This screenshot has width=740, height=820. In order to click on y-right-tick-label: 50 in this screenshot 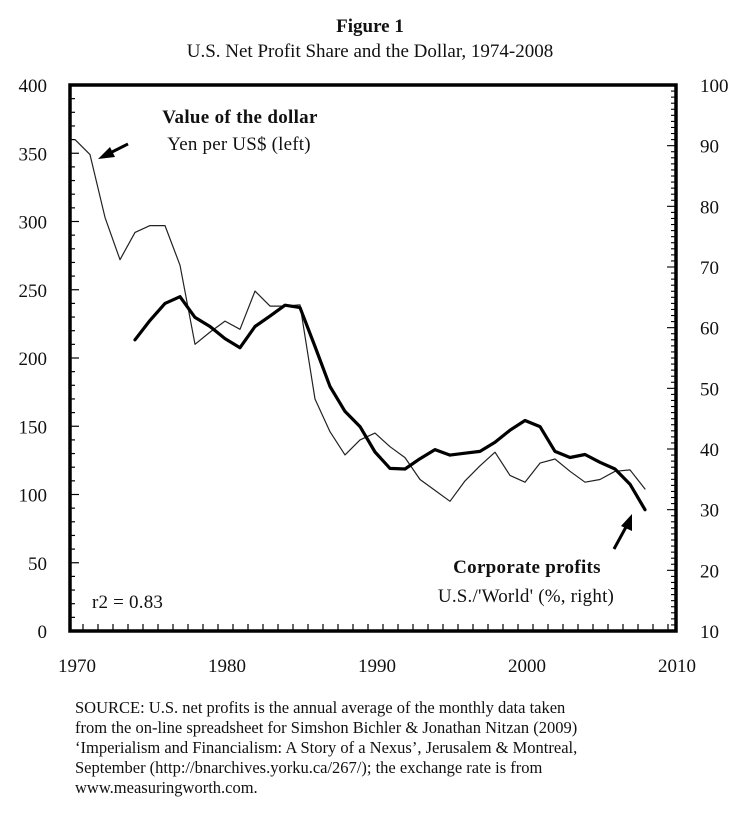, I will do `click(709, 389)`.